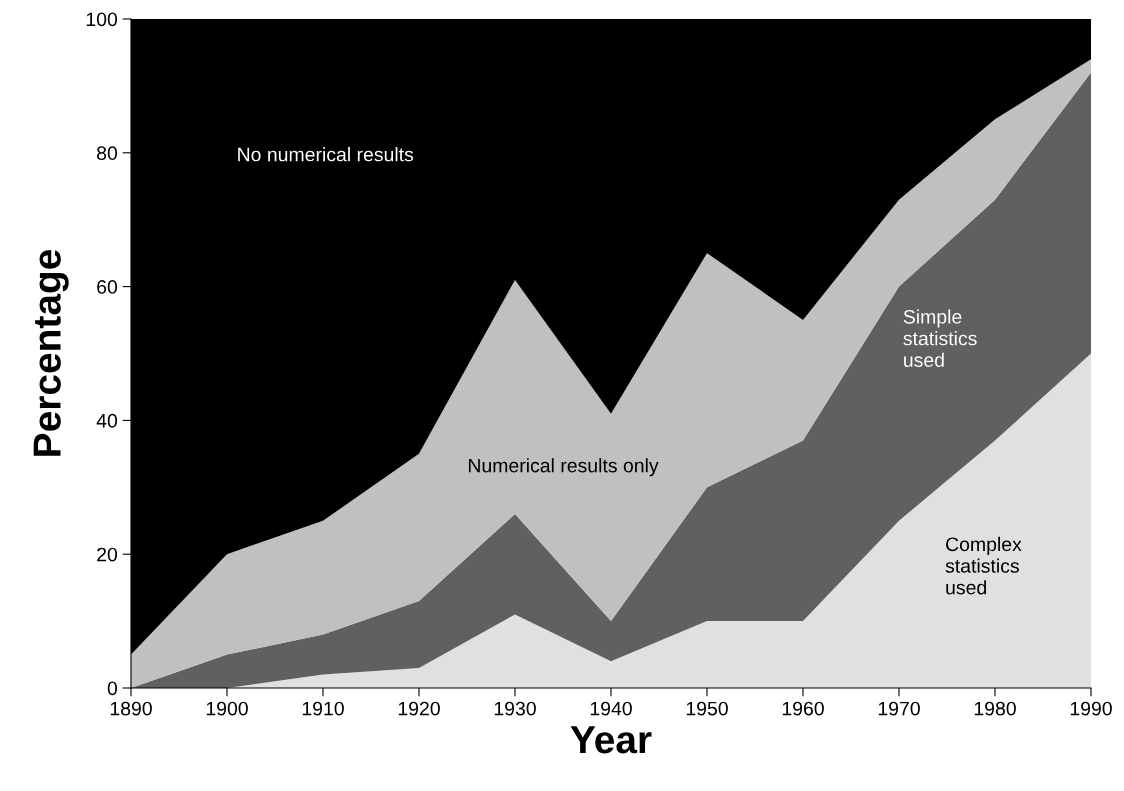 The width and height of the screenshot is (1124, 791). Describe the element at coordinates (107, 420) in the screenshot. I see `y-tick-label: 40` at that location.